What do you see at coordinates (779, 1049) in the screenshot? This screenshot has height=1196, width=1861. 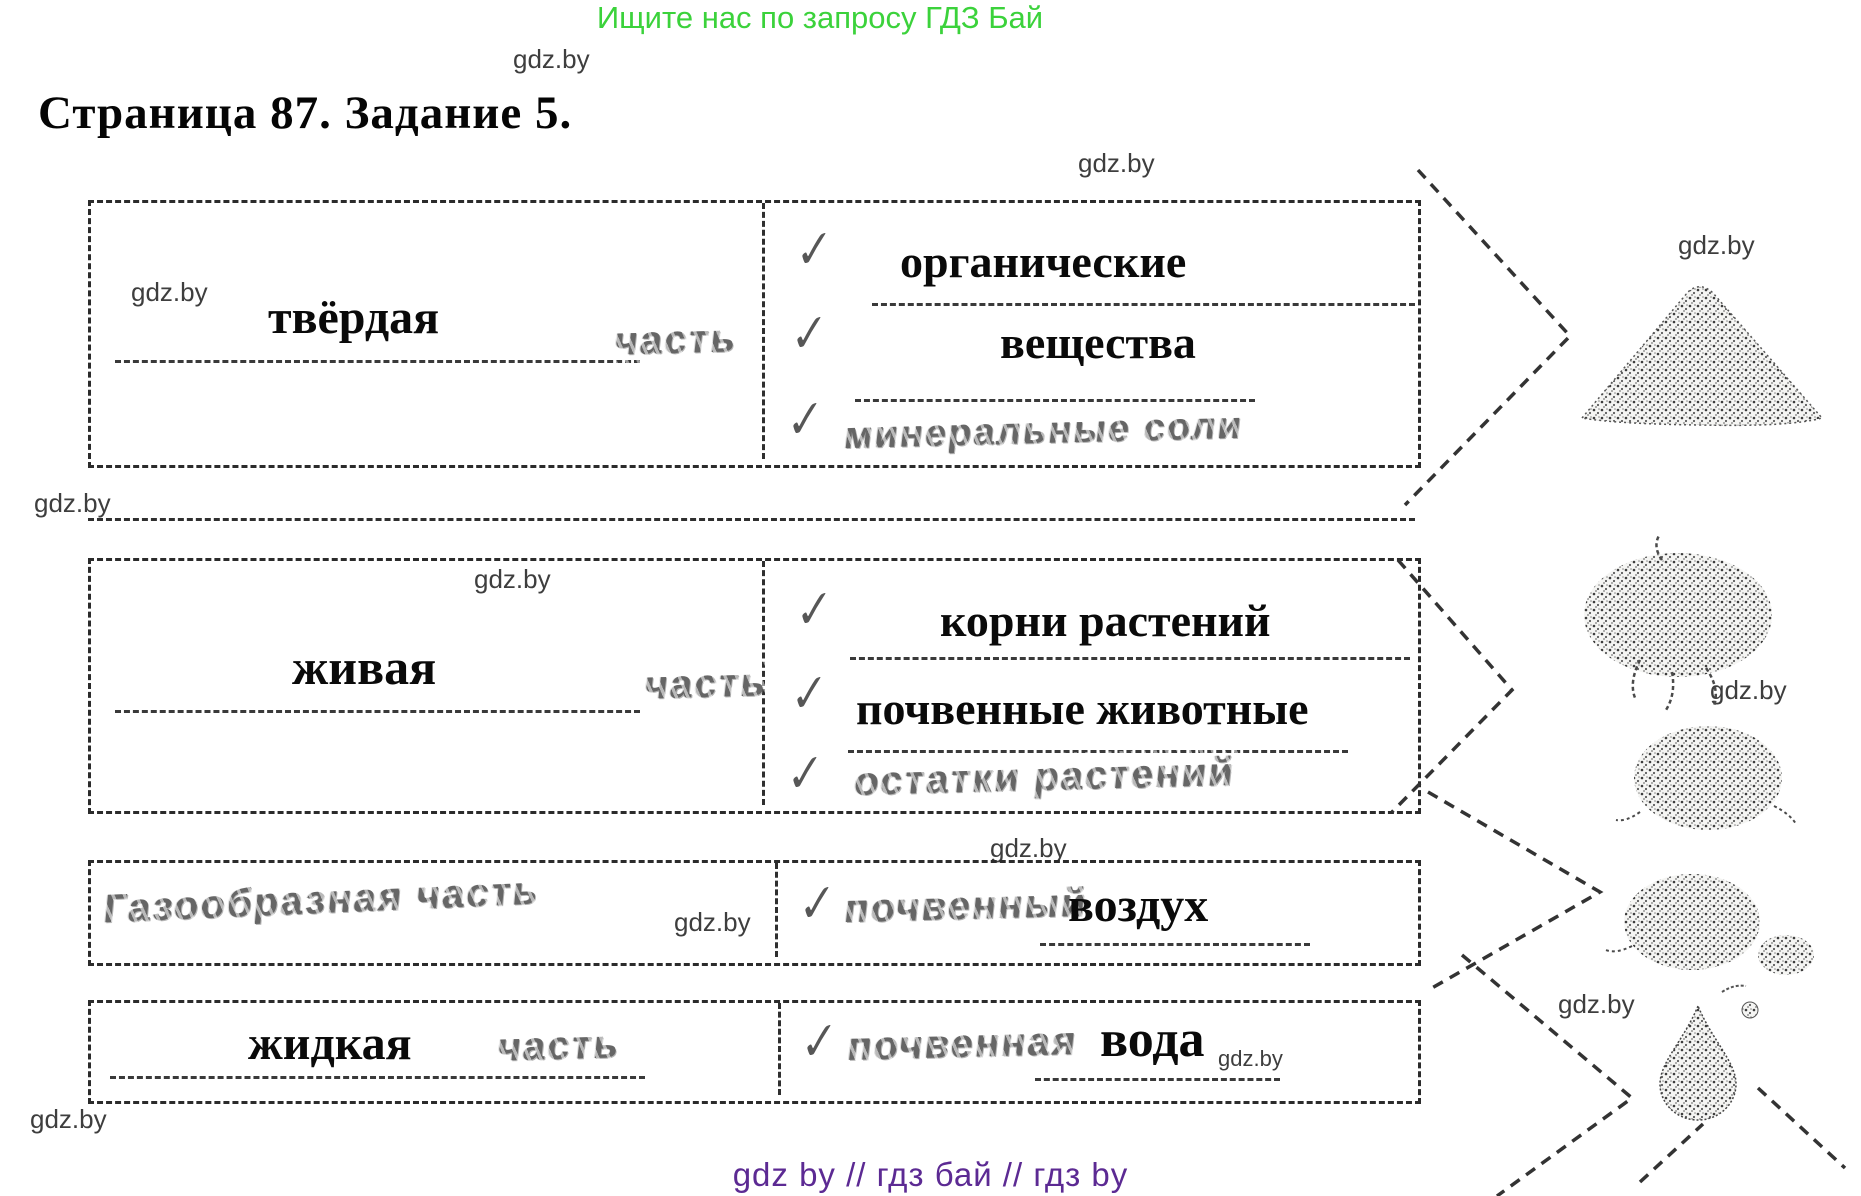 I see `divider-liquid-part` at bounding box center [779, 1049].